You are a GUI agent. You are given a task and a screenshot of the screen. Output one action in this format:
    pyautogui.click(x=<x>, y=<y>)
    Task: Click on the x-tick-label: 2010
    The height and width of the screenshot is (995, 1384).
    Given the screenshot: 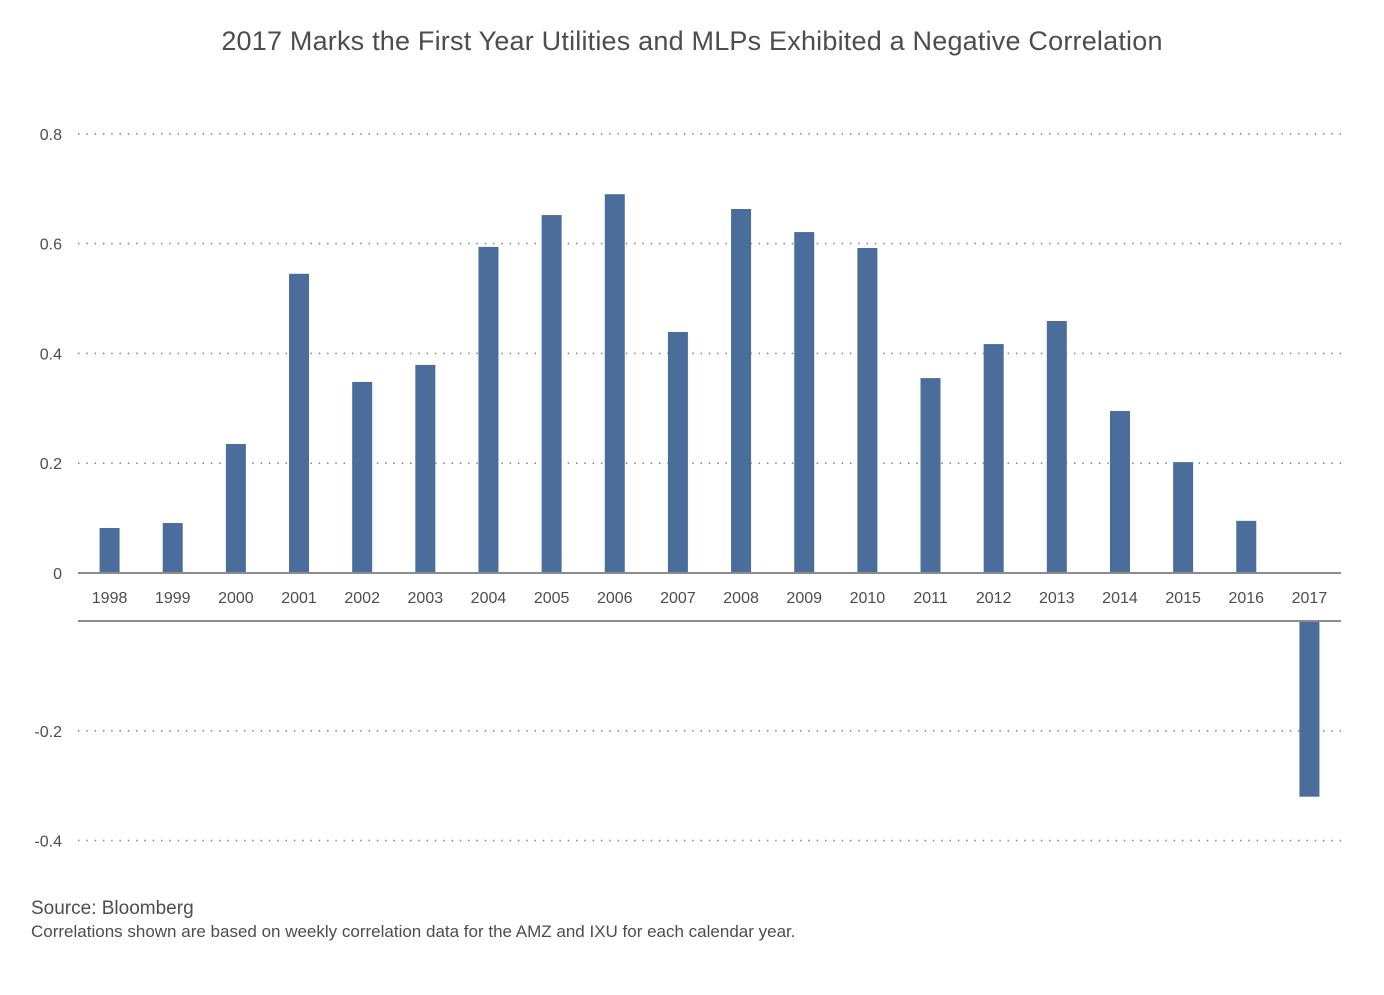 What is the action you would take?
    pyautogui.click(x=868, y=598)
    